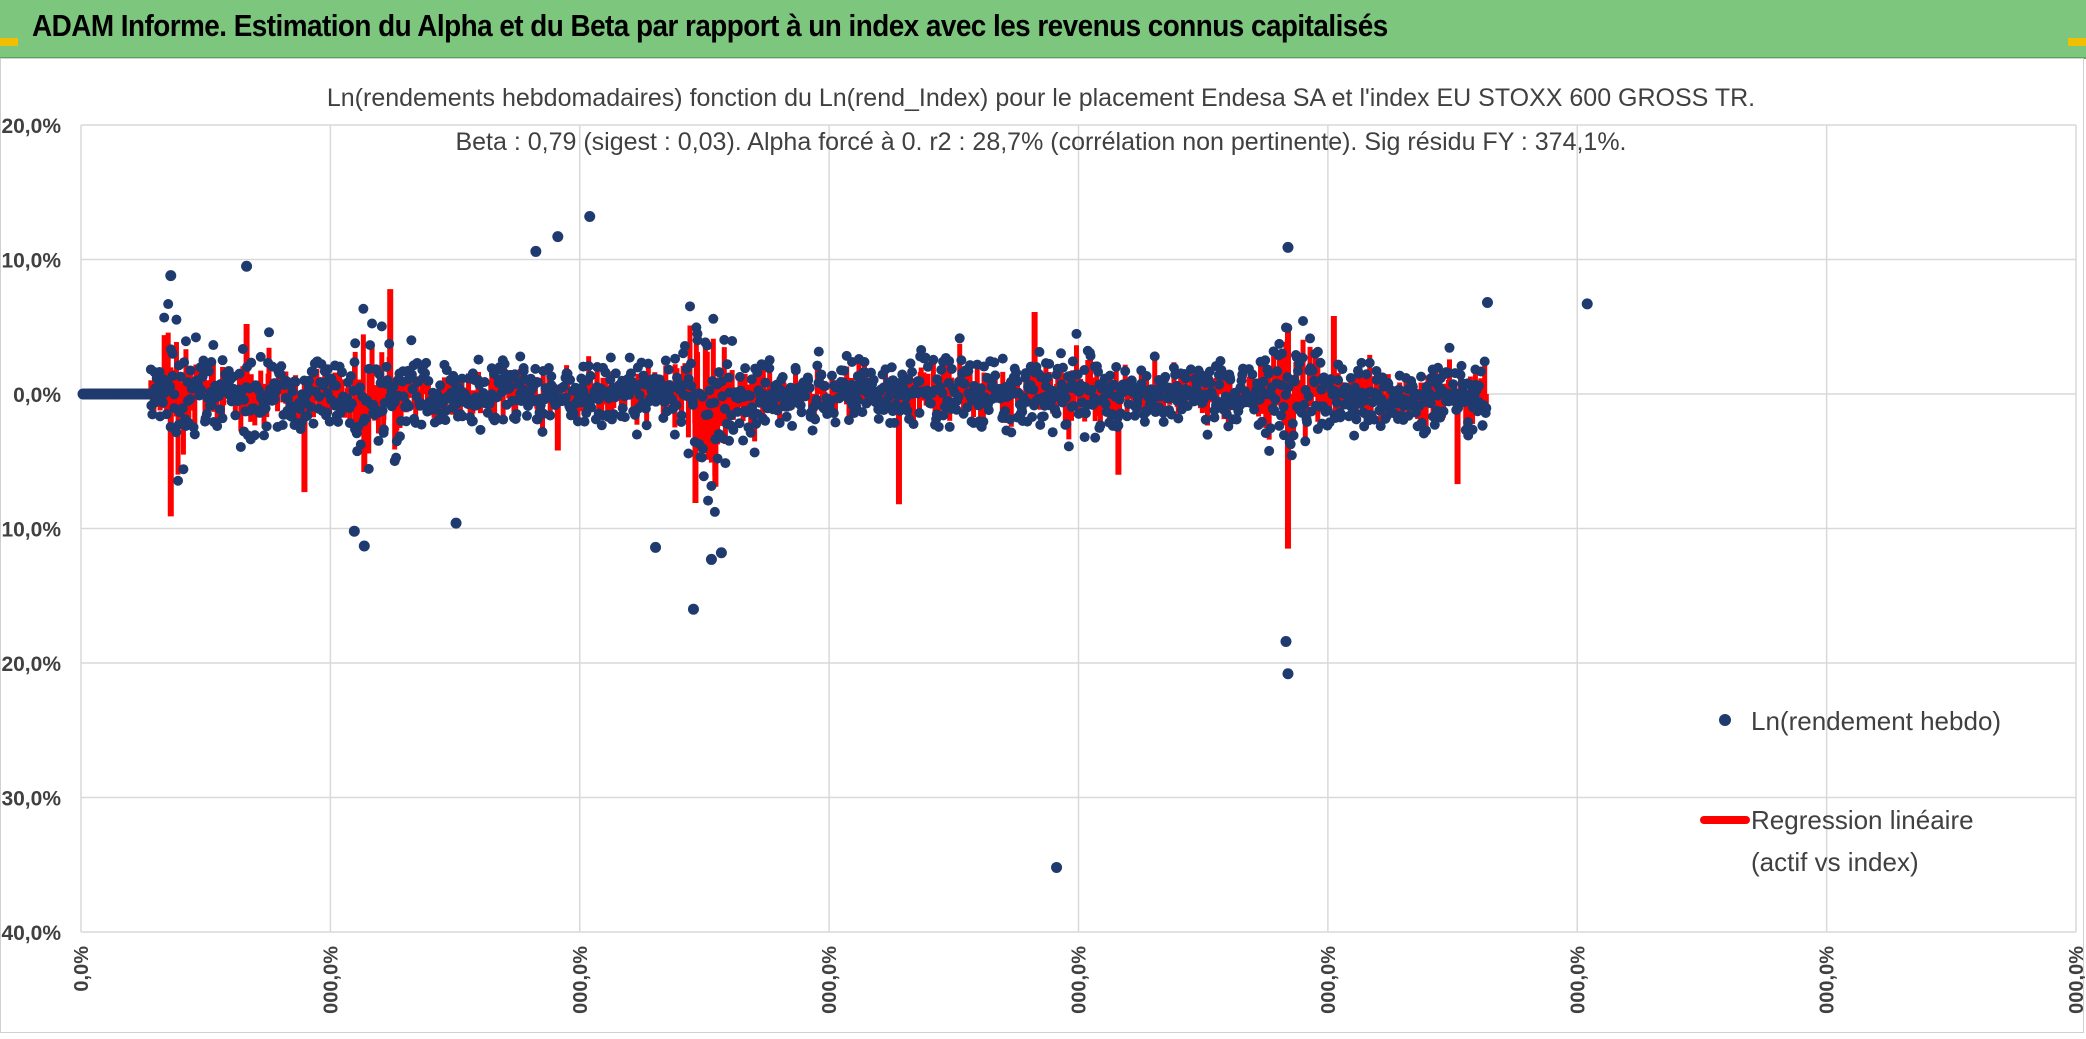 The height and width of the screenshot is (1039, 2086). What do you see at coordinates (1828, 980) in the screenshot?
I see `x-tick-label: 000,0%` at bounding box center [1828, 980].